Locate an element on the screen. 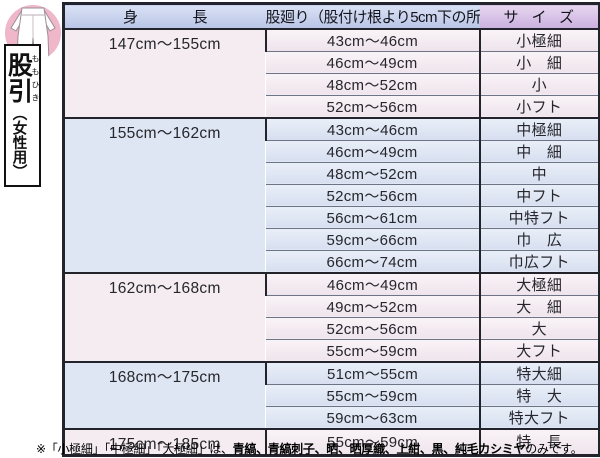 The height and width of the screenshot is (458, 600). table-row: 48cm～52cm 中 is located at coordinates (332, 172).